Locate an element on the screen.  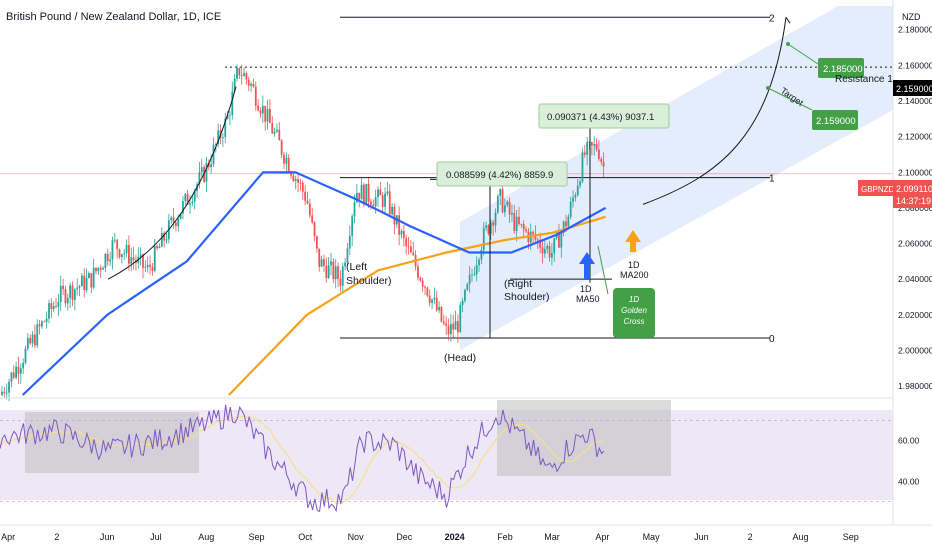
month-tick-label: Oct is located at coordinates (305, 537).